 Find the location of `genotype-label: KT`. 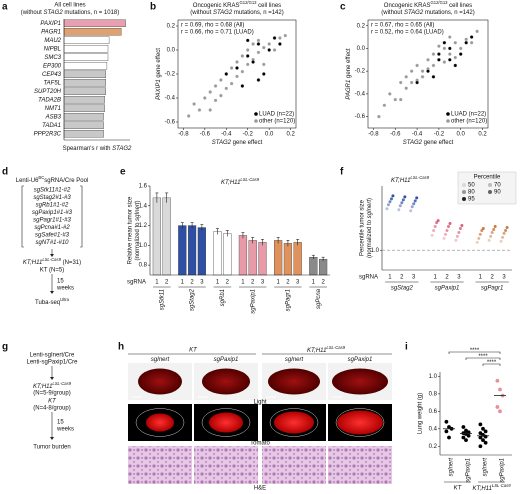

genotype-label: KT is located at coordinates (193, 351).